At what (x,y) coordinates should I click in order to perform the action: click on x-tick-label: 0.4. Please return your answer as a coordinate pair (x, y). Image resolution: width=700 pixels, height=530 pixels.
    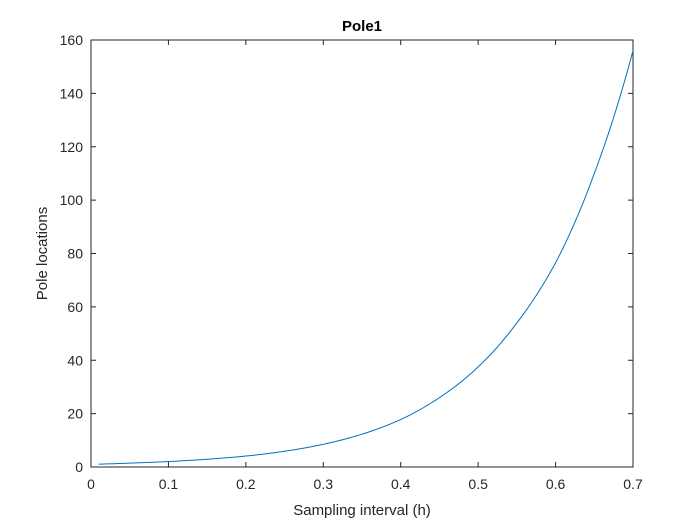
    Looking at the image, I should click on (401, 484).